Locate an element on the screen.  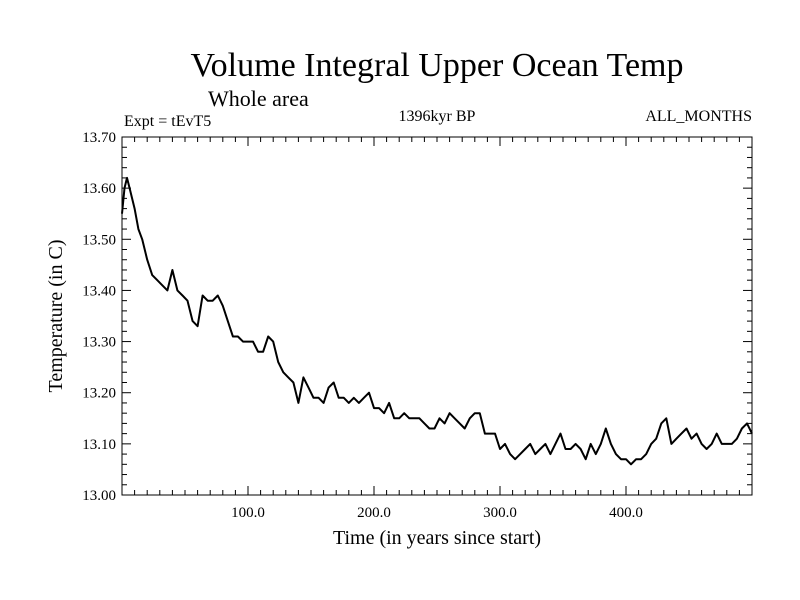
x-tick-label: 200.0 is located at coordinates (374, 513).